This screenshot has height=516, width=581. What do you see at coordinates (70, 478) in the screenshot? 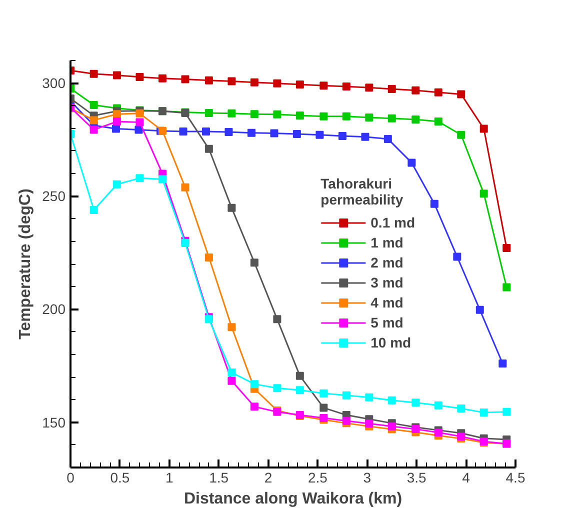
I see `x-tick-label: 0` at bounding box center [70, 478].